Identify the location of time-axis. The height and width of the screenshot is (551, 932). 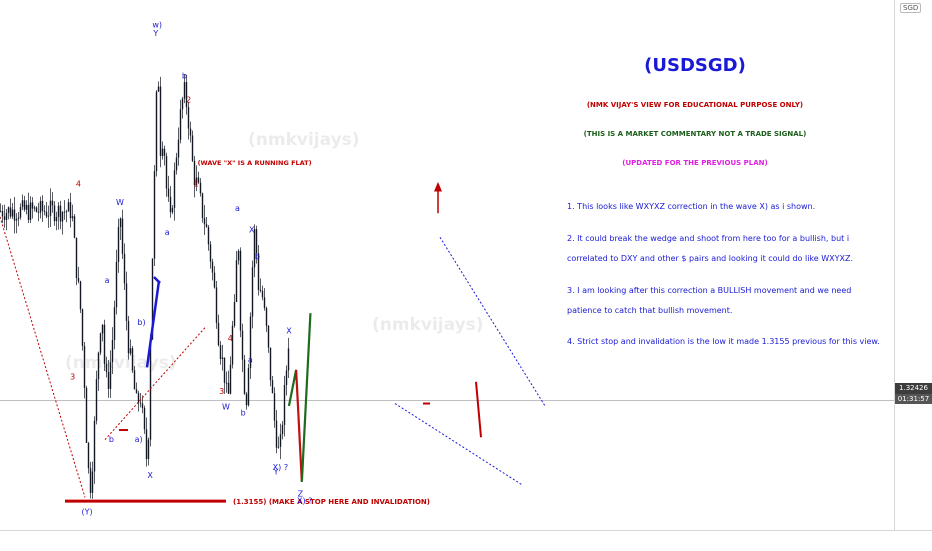
(466, 540).